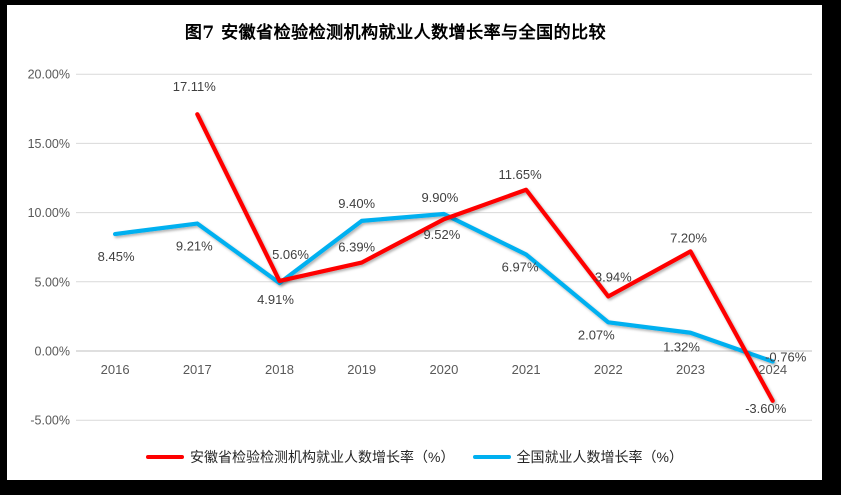 This screenshot has height=495, width=841. I want to click on x-axis-label-2019: 2019, so click(361, 369).